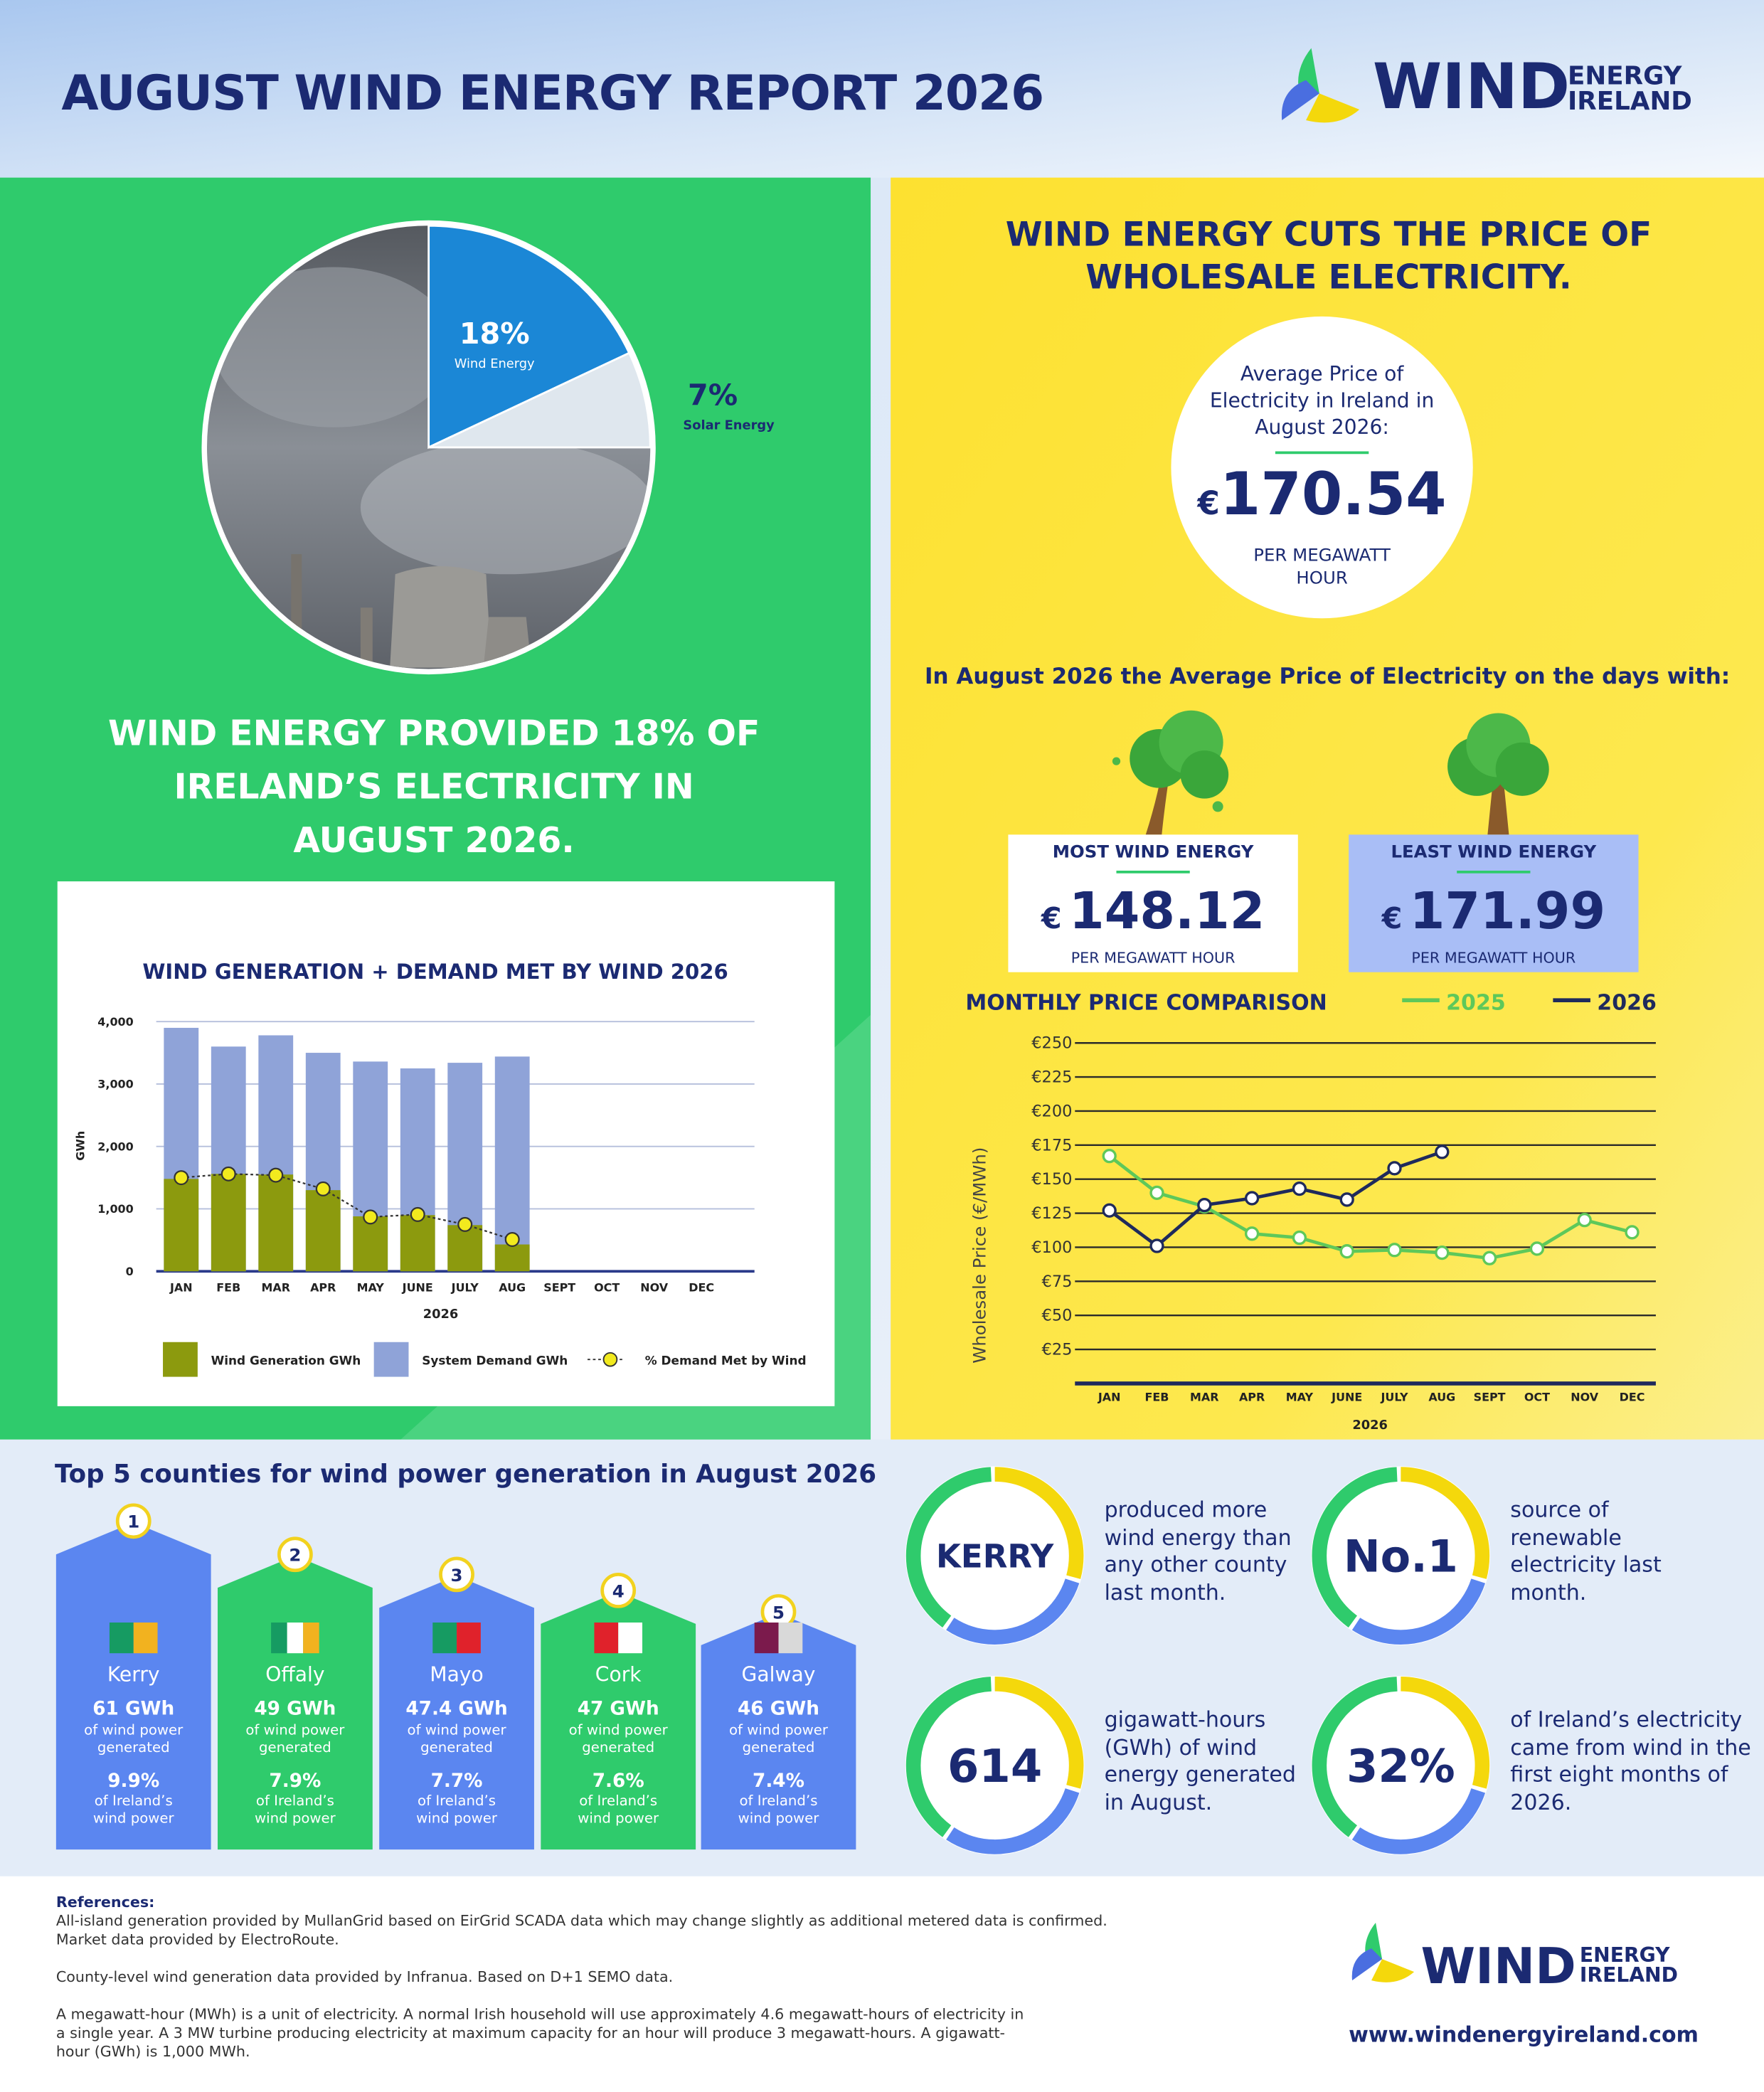 This screenshot has width=1764, height=2092. I want to click on price-value: 148.12, so click(1167, 910).